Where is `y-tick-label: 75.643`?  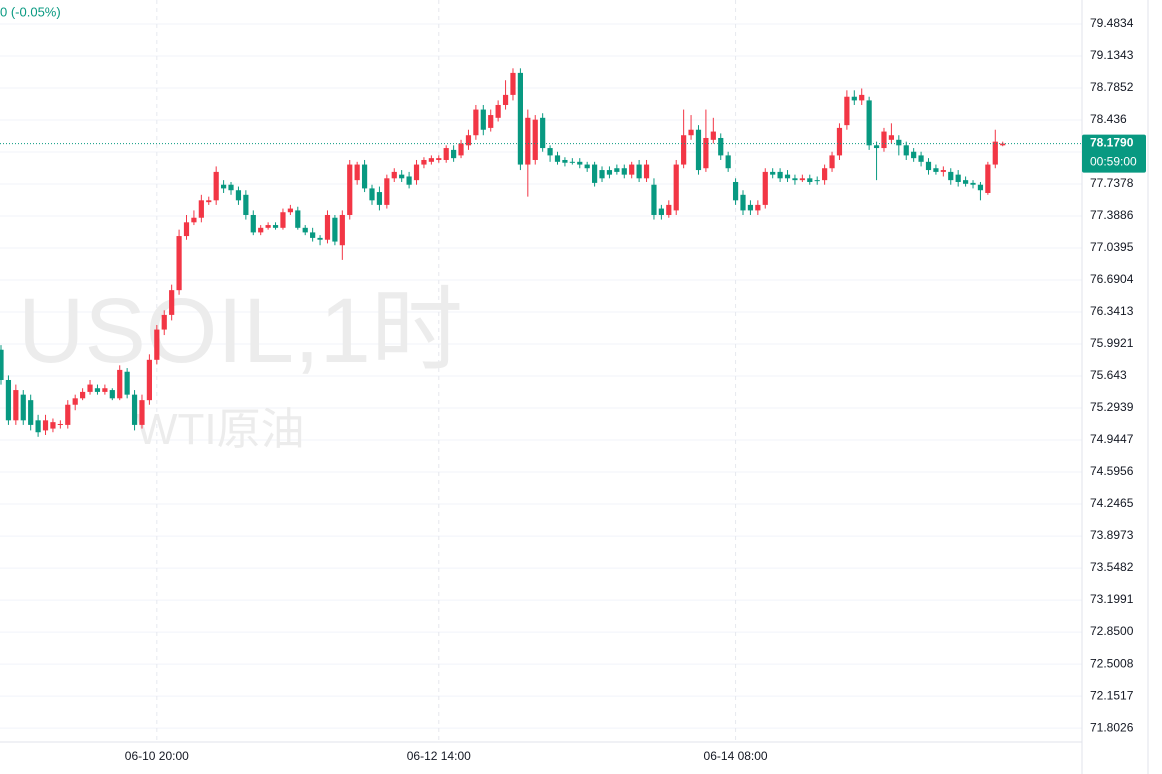
y-tick-label: 75.643 is located at coordinates (1108, 375).